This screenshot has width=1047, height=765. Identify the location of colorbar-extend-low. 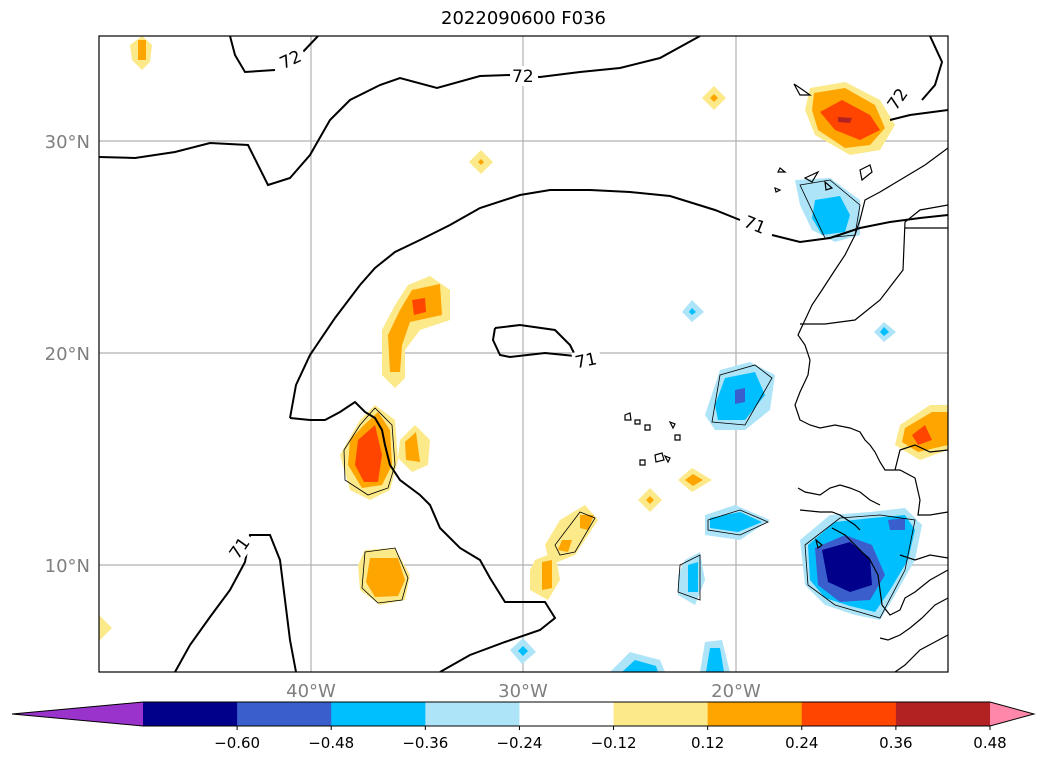
(77, 714).